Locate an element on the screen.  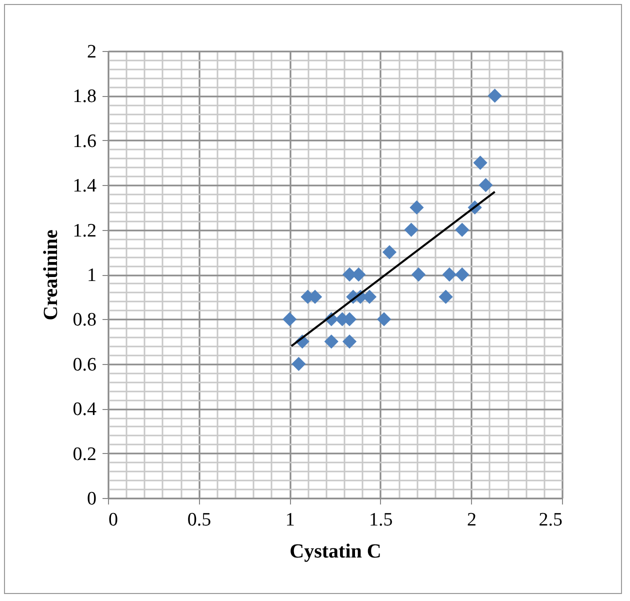
y-tick-label: 0.8 is located at coordinates (84, 320).